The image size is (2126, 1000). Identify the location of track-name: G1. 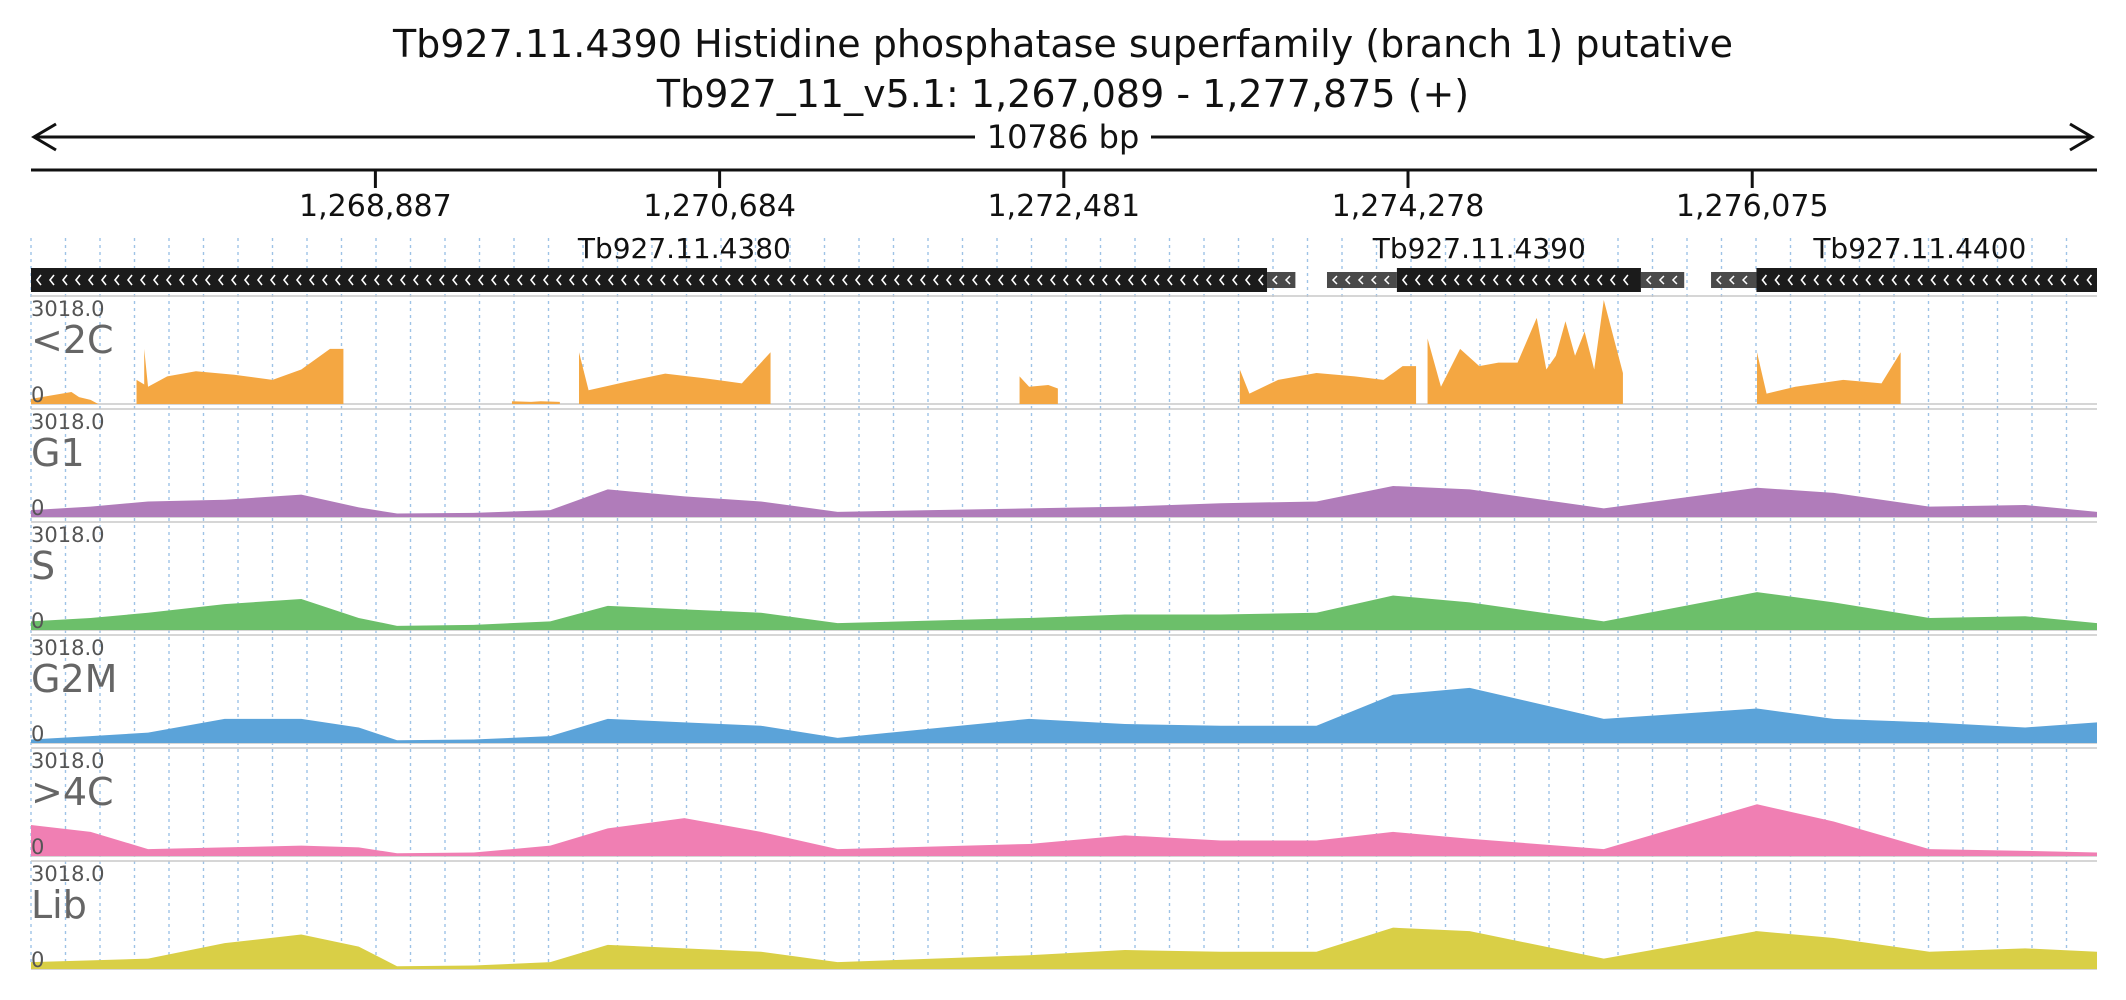
(58, 453).